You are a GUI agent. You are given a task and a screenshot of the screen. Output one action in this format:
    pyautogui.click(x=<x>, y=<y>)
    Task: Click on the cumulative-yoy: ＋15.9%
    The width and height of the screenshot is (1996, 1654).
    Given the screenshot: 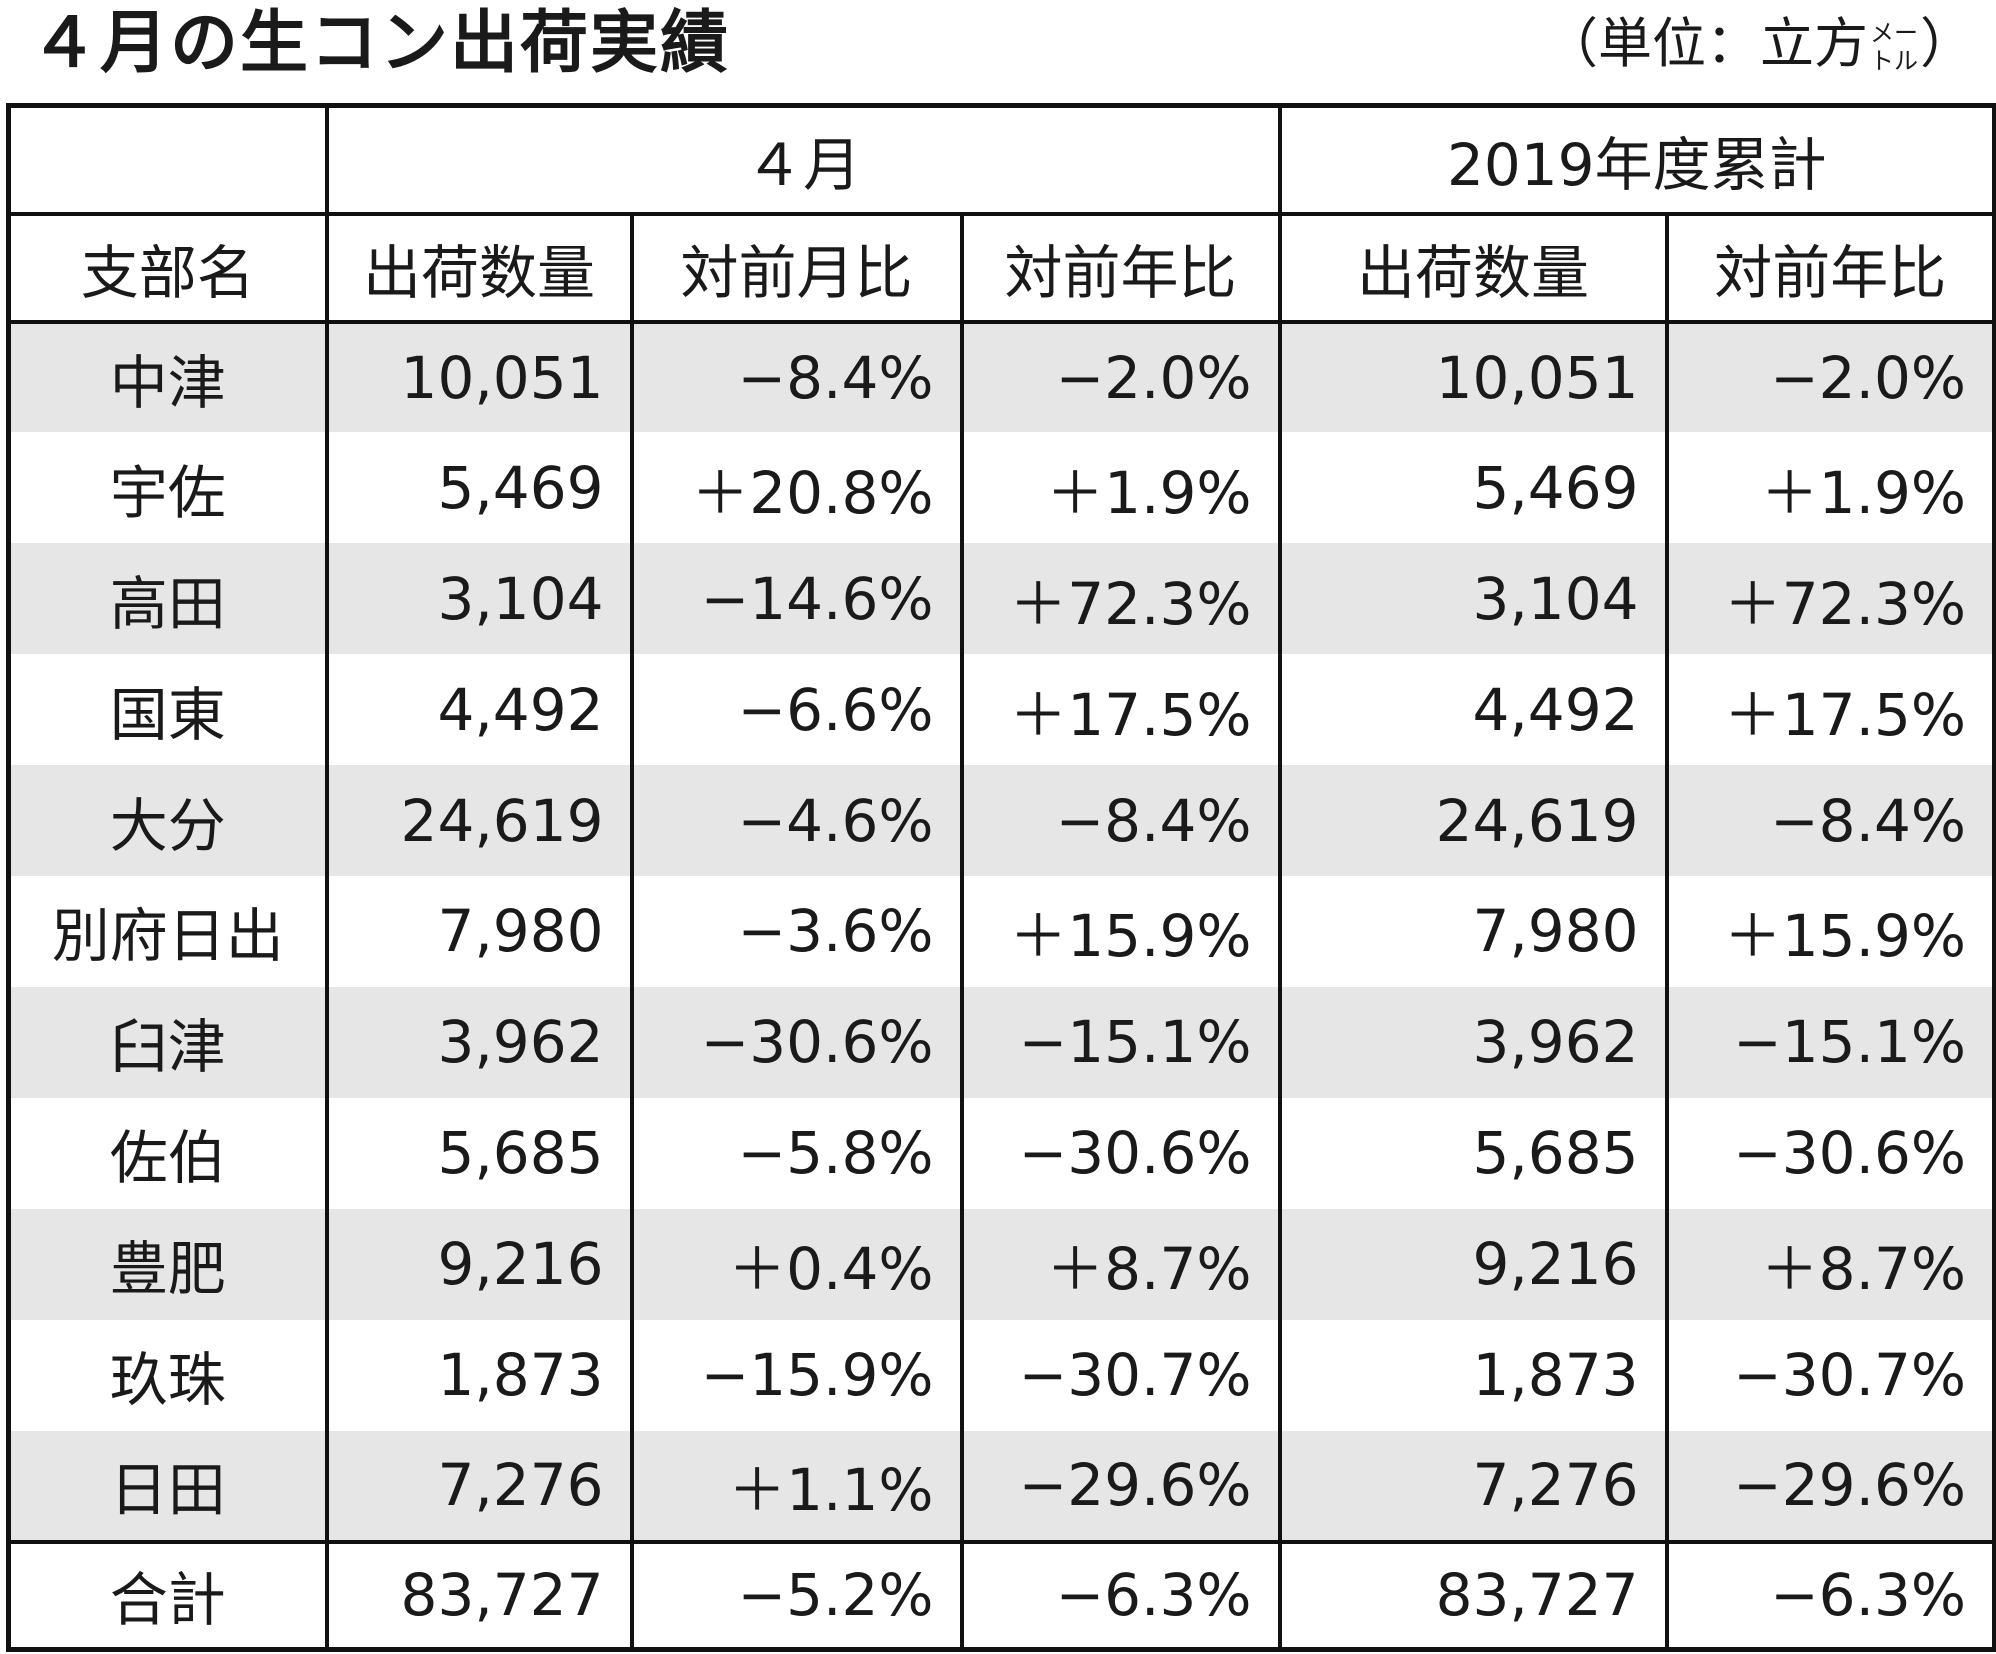 What is the action you would take?
    pyautogui.click(x=1830, y=931)
    